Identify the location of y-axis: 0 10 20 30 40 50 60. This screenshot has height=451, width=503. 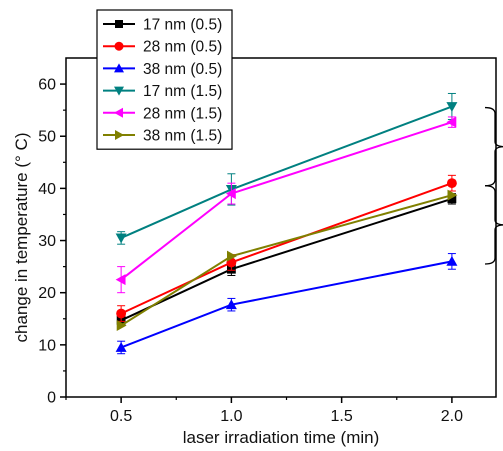
(52, 242).